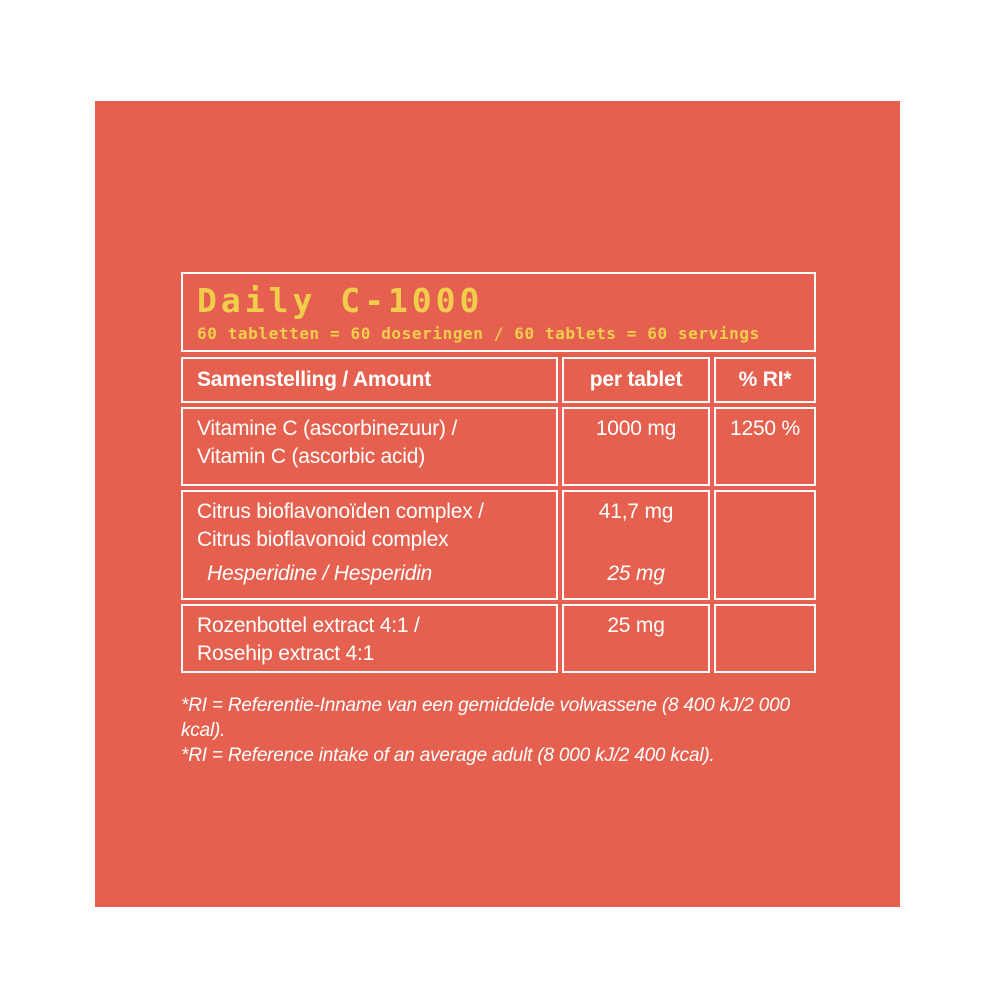 This screenshot has height=1000, width=1000. What do you see at coordinates (765, 638) in the screenshot?
I see `table-row-rosehip-ri` at bounding box center [765, 638].